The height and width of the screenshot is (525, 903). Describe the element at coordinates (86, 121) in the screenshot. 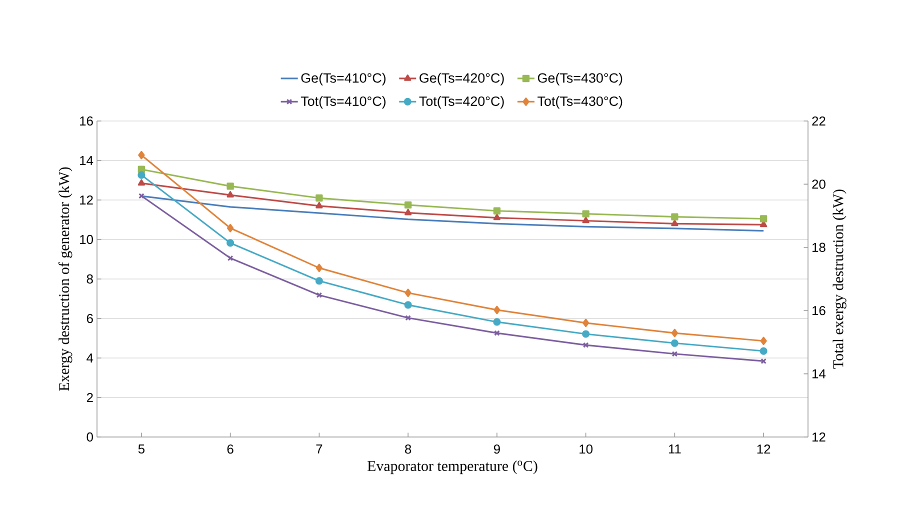

I see `y-tick-label: 16` at that location.